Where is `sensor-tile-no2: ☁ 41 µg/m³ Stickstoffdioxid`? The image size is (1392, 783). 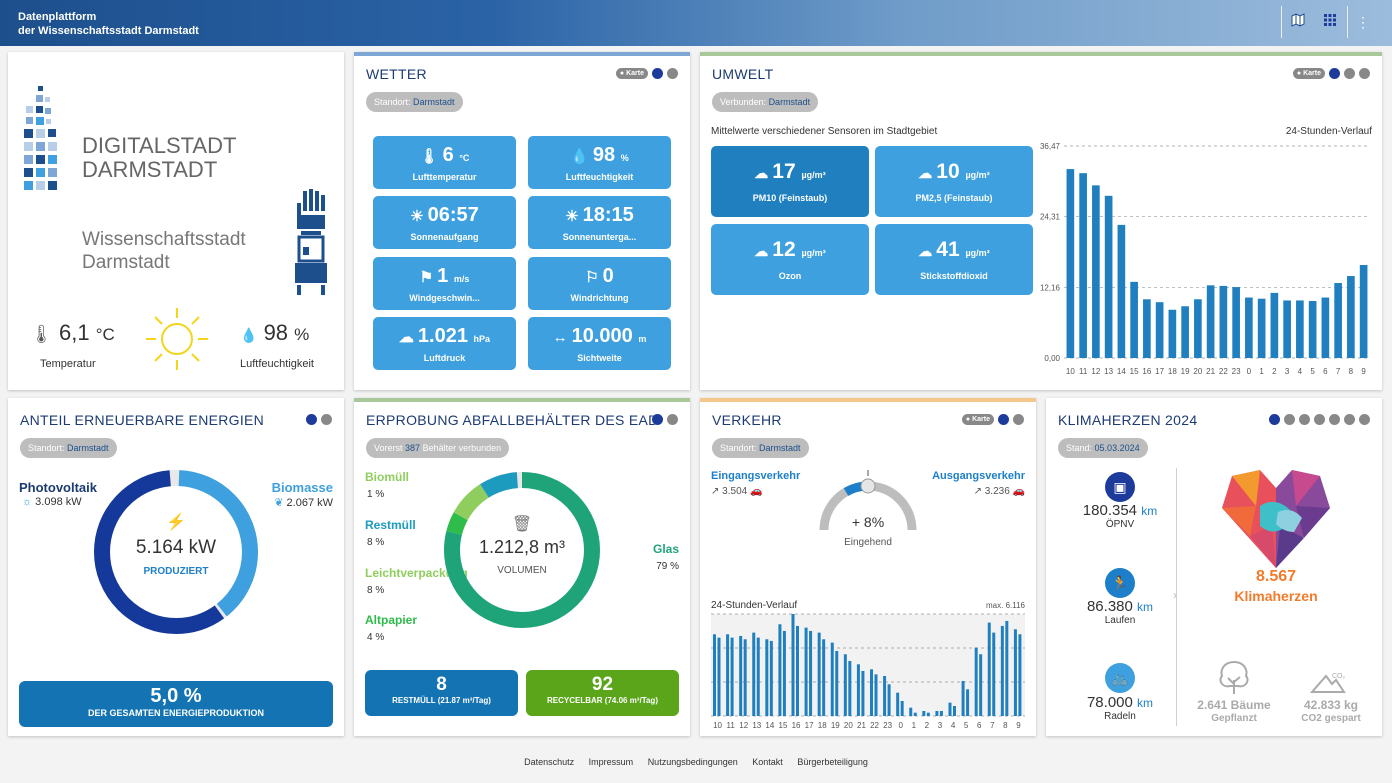
sensor-tile-no2: ☁ 41 µg/m³ Stickstoffdioxid is located at coordinates (954, 259).